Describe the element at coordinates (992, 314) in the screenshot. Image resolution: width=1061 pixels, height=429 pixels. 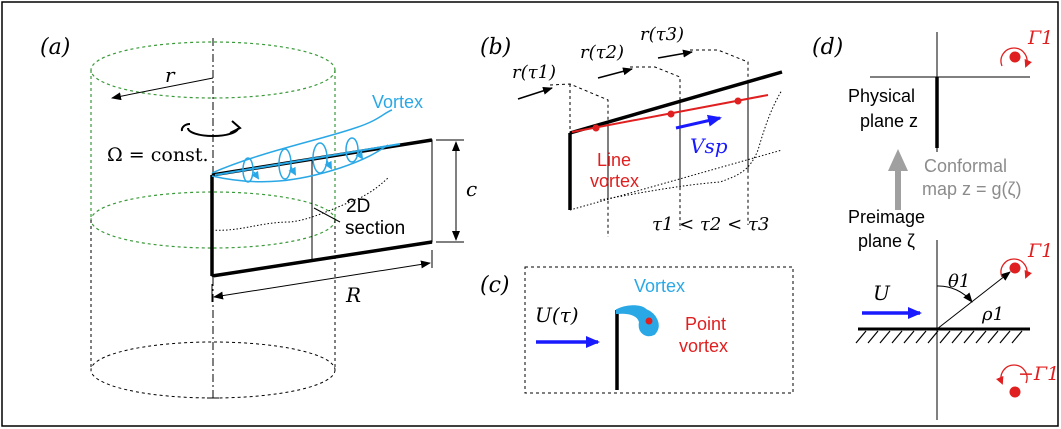
I see `rho1-label: ρ1` at that location.